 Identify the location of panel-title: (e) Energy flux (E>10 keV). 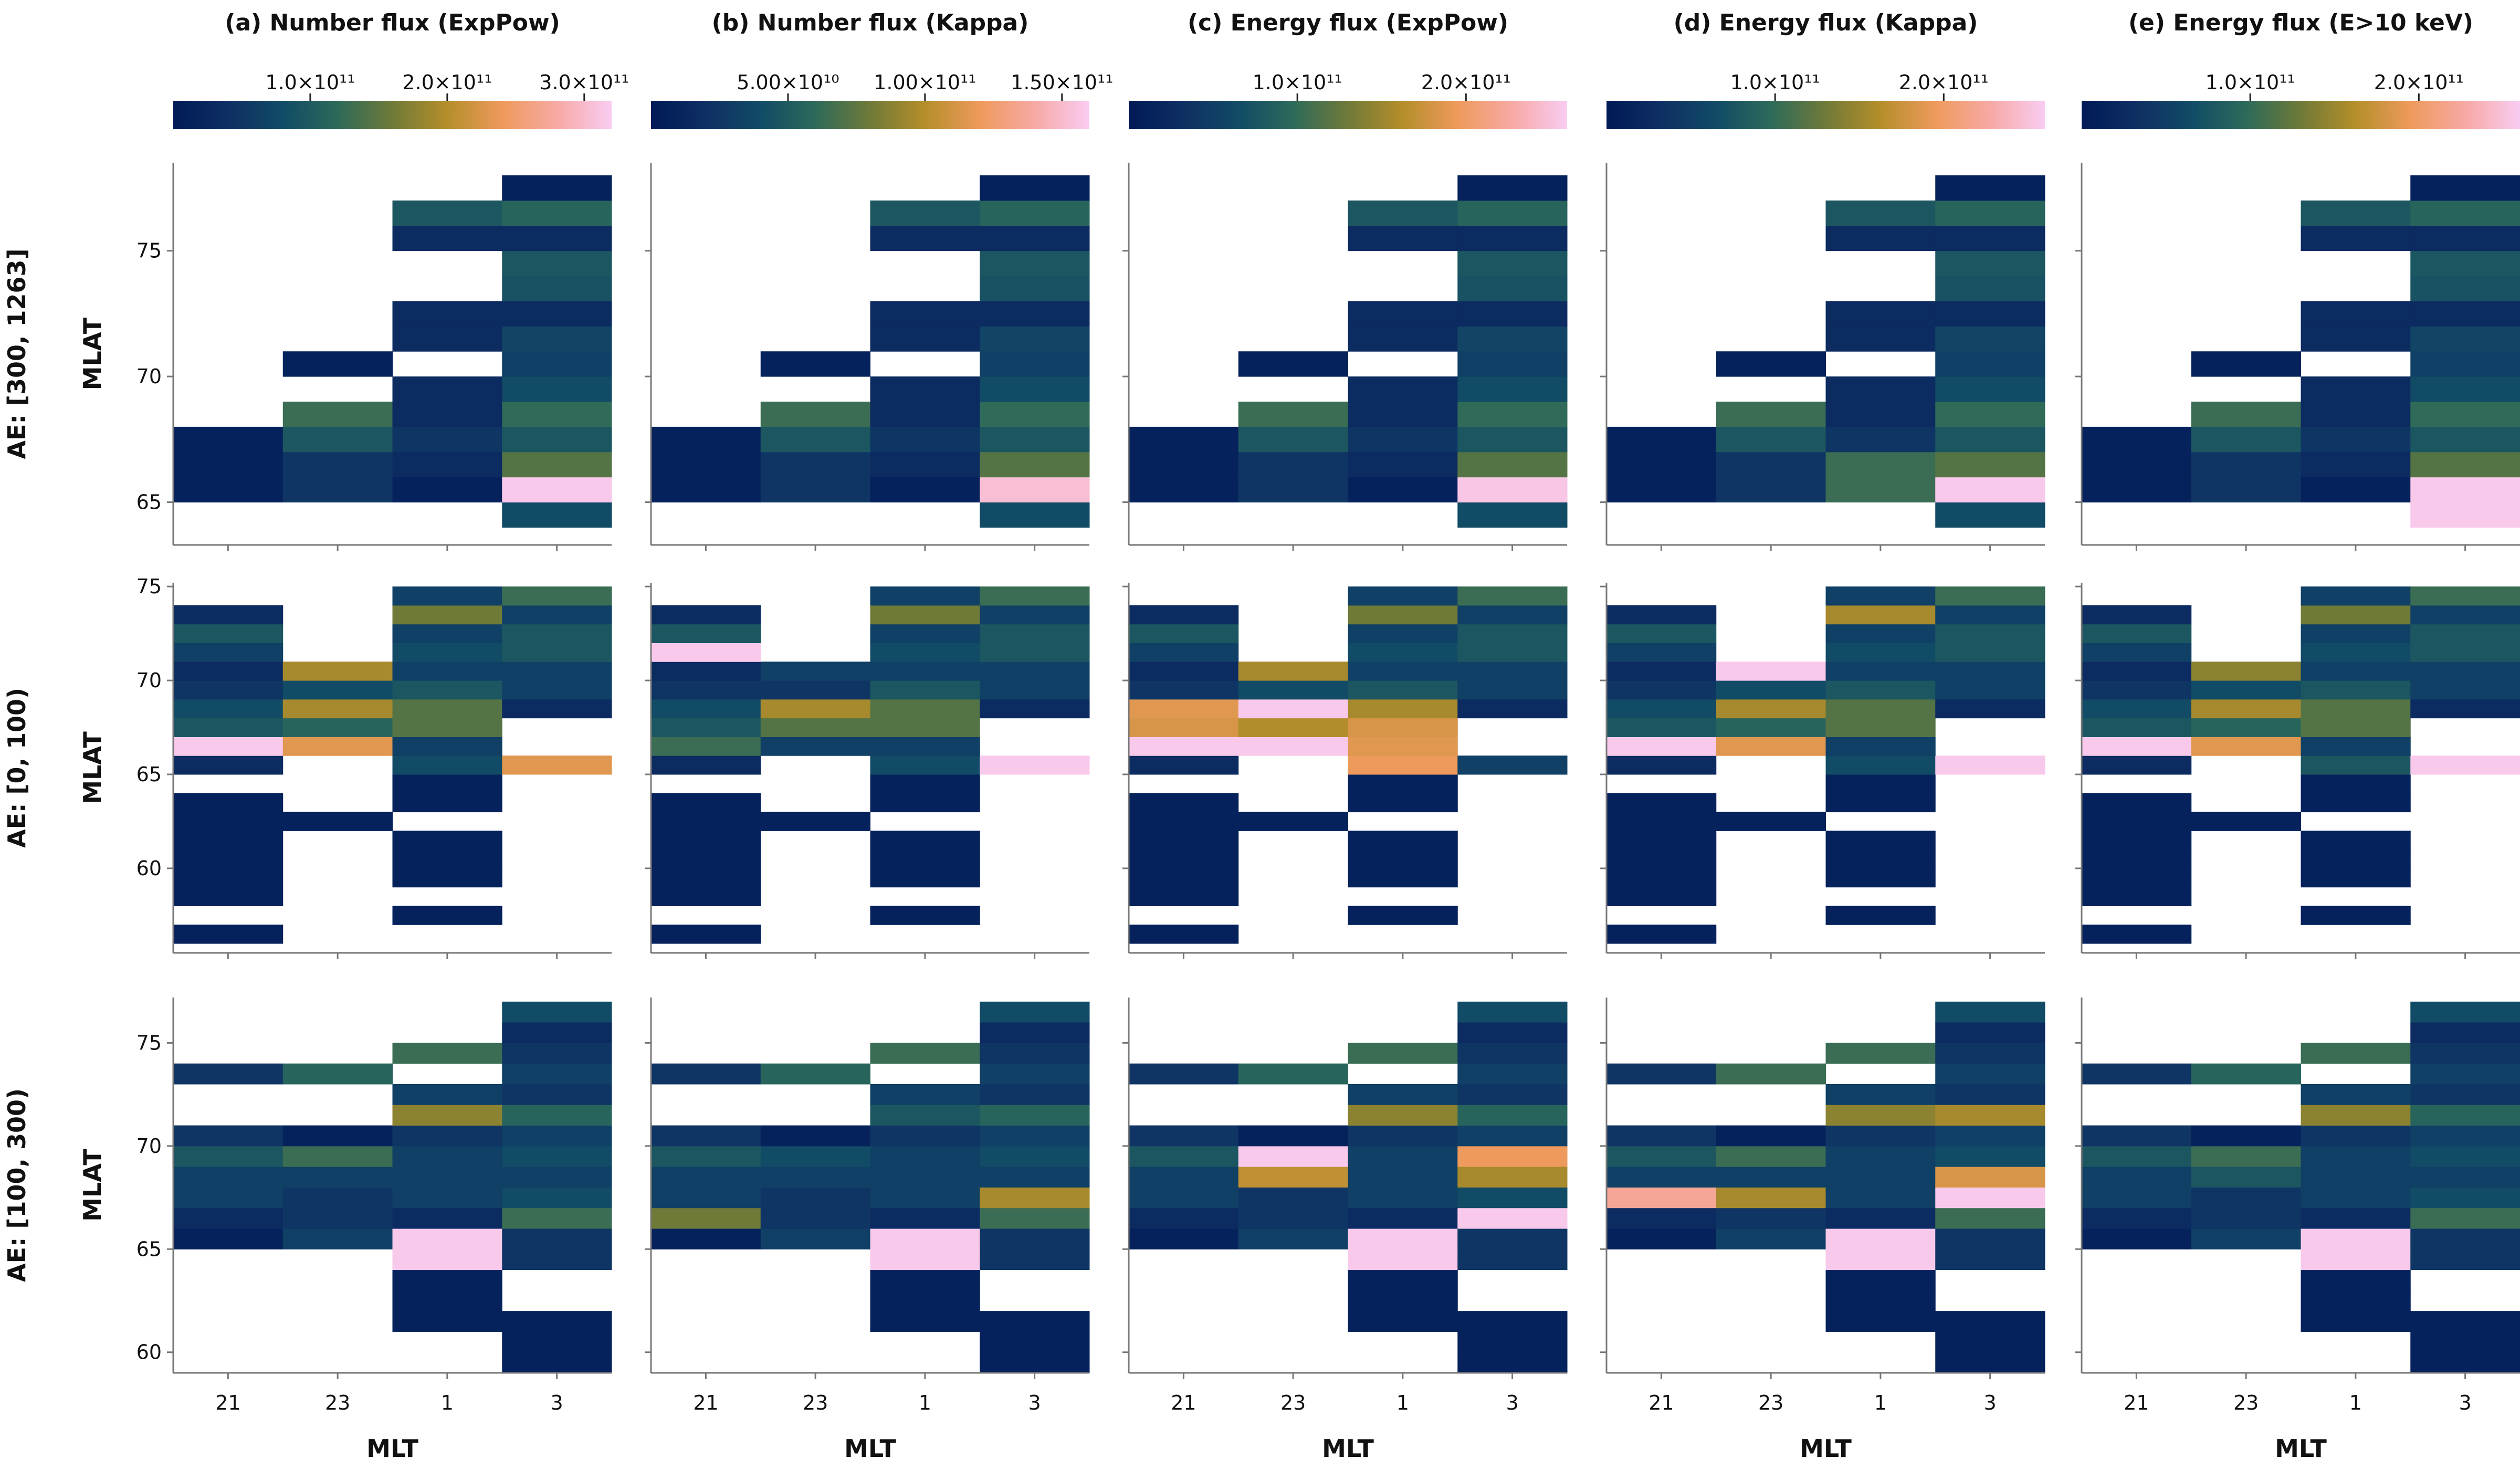
(2300, 22).